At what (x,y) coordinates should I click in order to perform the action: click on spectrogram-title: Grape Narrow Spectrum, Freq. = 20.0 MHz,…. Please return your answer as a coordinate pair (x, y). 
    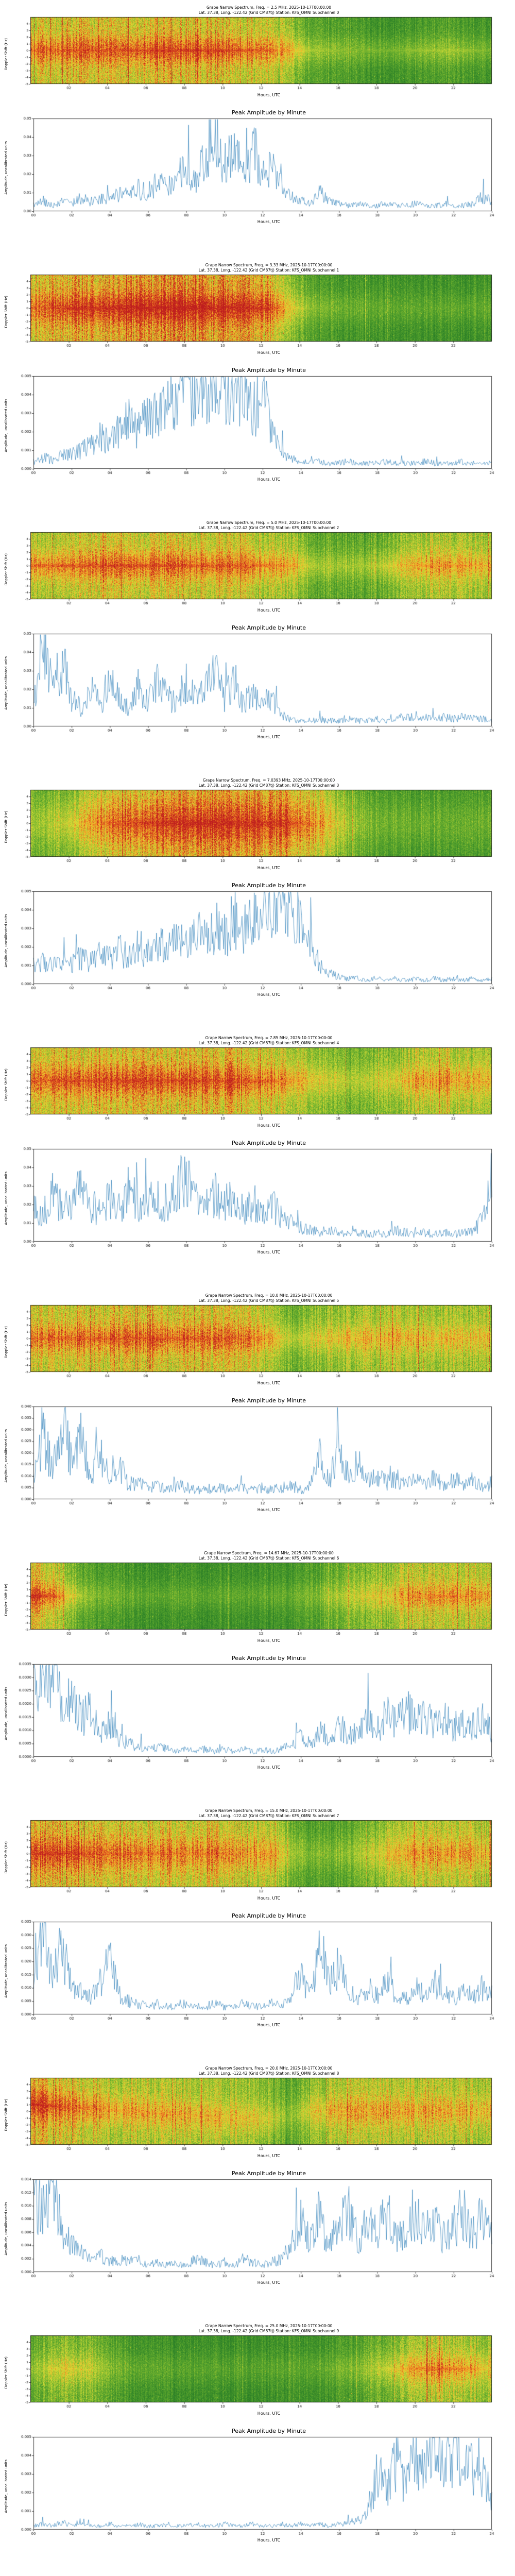
    Looking at the image, I should click on (269, 2068).